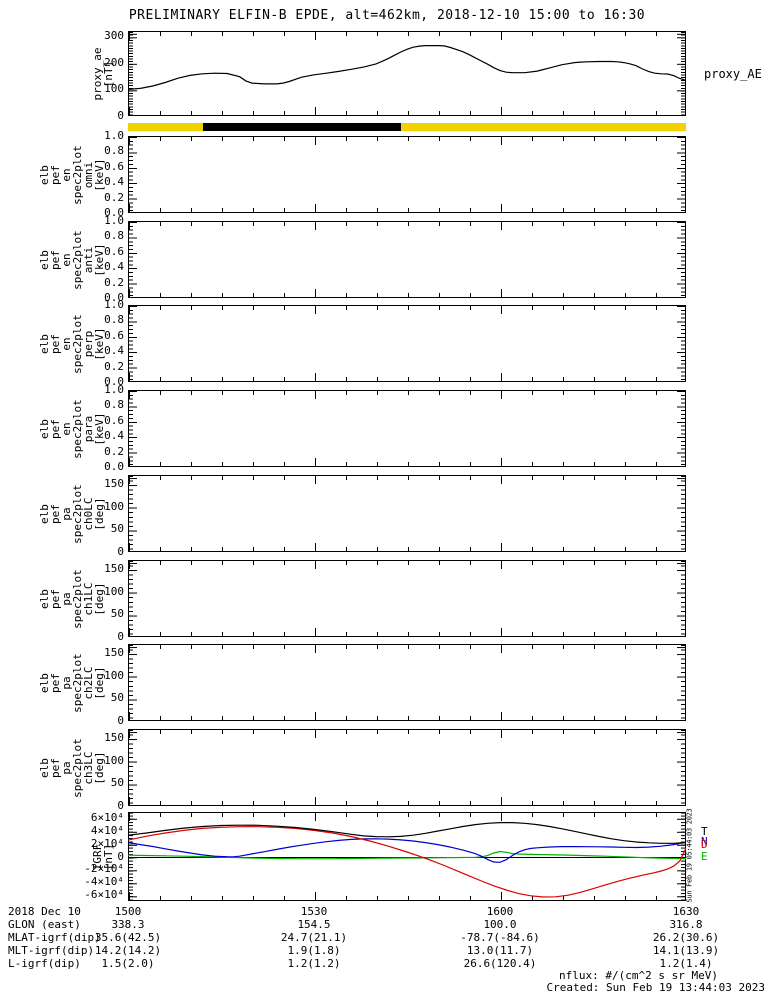  What do you see at coordinates (407, 428) in the screenshot?
I see `panel-en_para` at bounding box center [407, 428].